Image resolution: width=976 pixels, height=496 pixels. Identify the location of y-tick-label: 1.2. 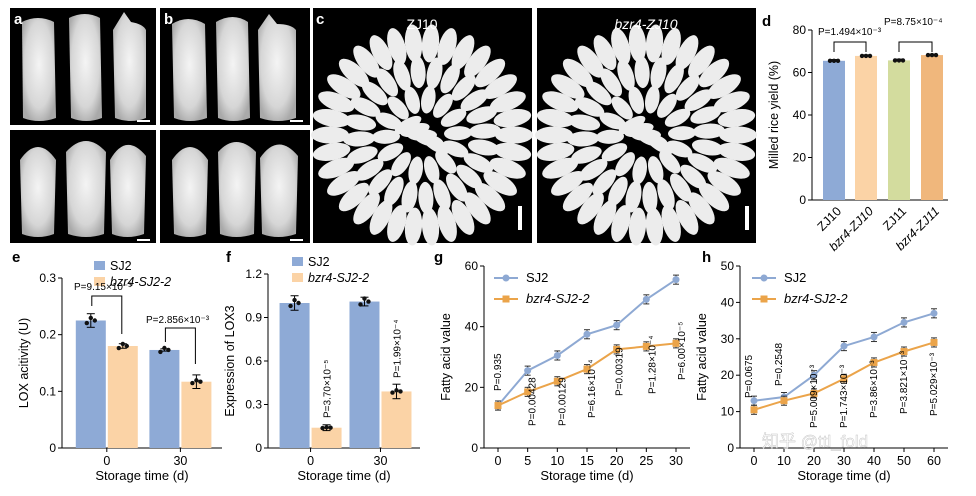
(253, 274).